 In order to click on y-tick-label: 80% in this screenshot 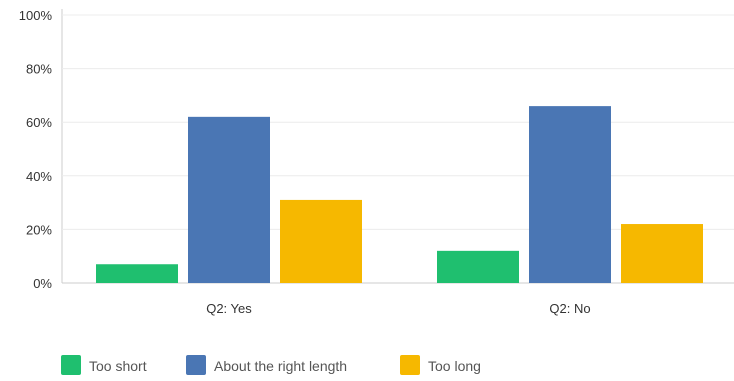, I will do `click(39, 69)`.